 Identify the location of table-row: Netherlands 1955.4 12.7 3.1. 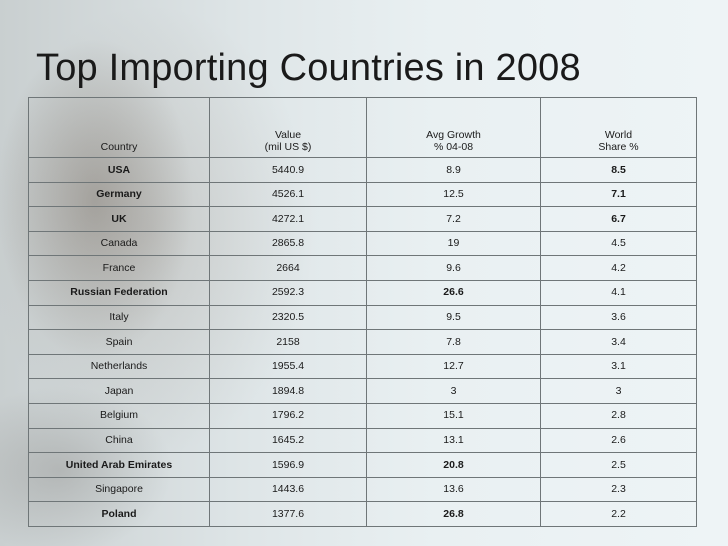
(362, 366).